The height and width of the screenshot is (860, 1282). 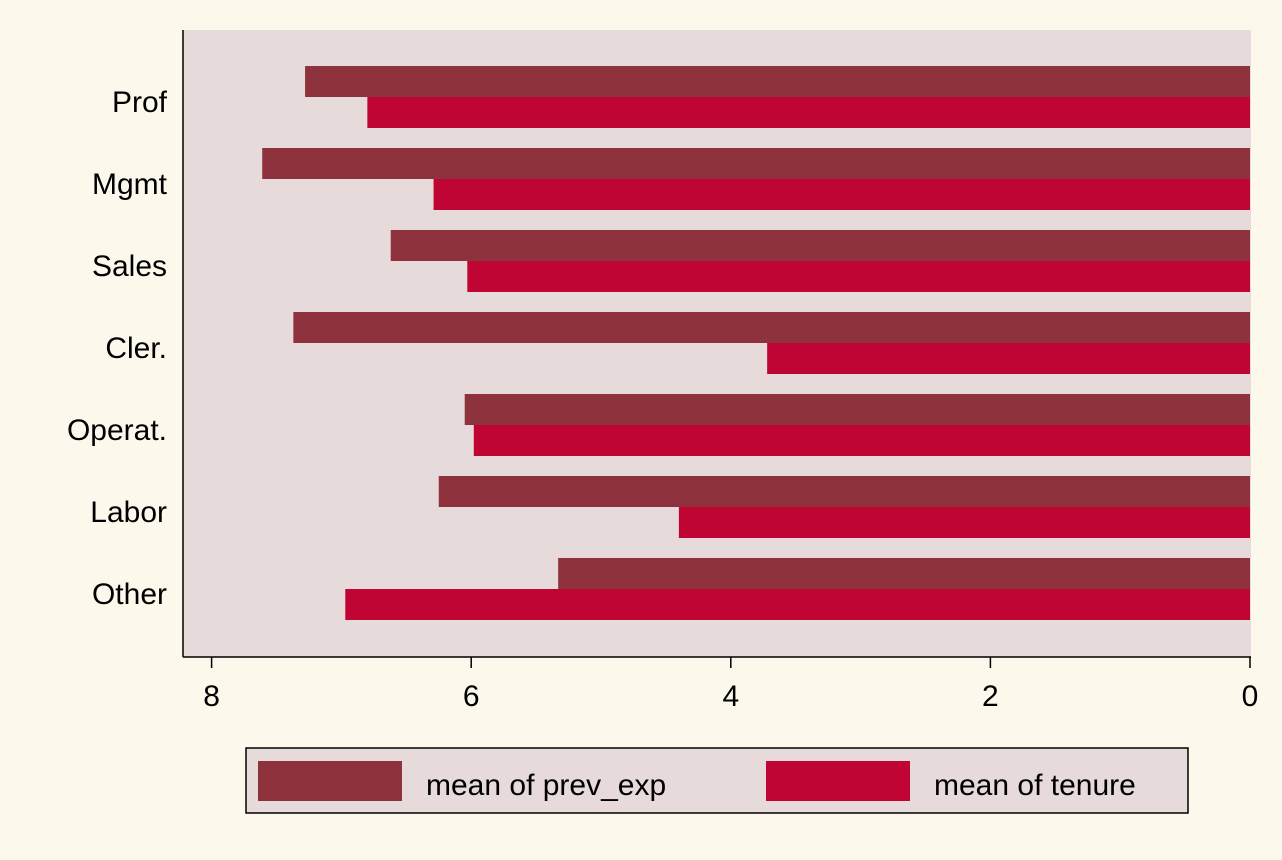 I want to click on y-tick-label-6: Other, so click(x=129, y=594).